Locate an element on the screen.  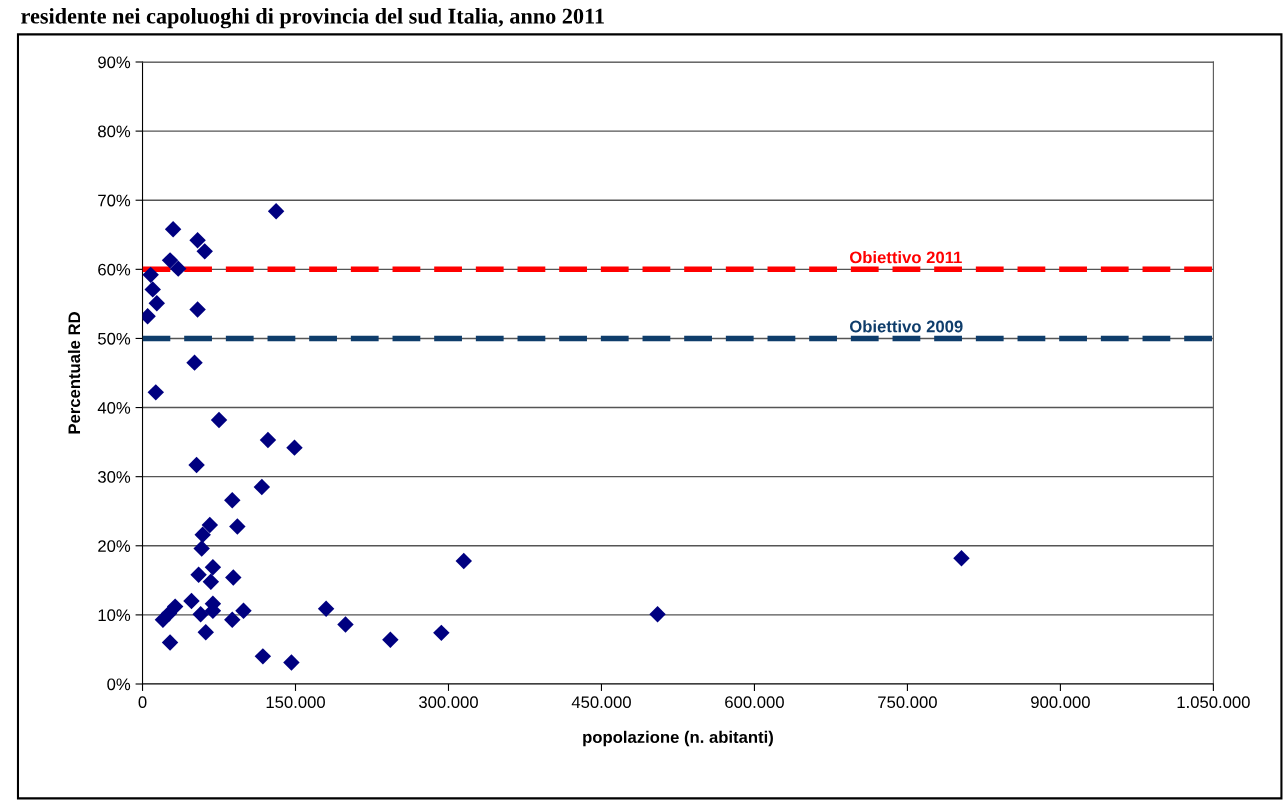
y-tick-label: 60% is located at coordinates (114, 269).